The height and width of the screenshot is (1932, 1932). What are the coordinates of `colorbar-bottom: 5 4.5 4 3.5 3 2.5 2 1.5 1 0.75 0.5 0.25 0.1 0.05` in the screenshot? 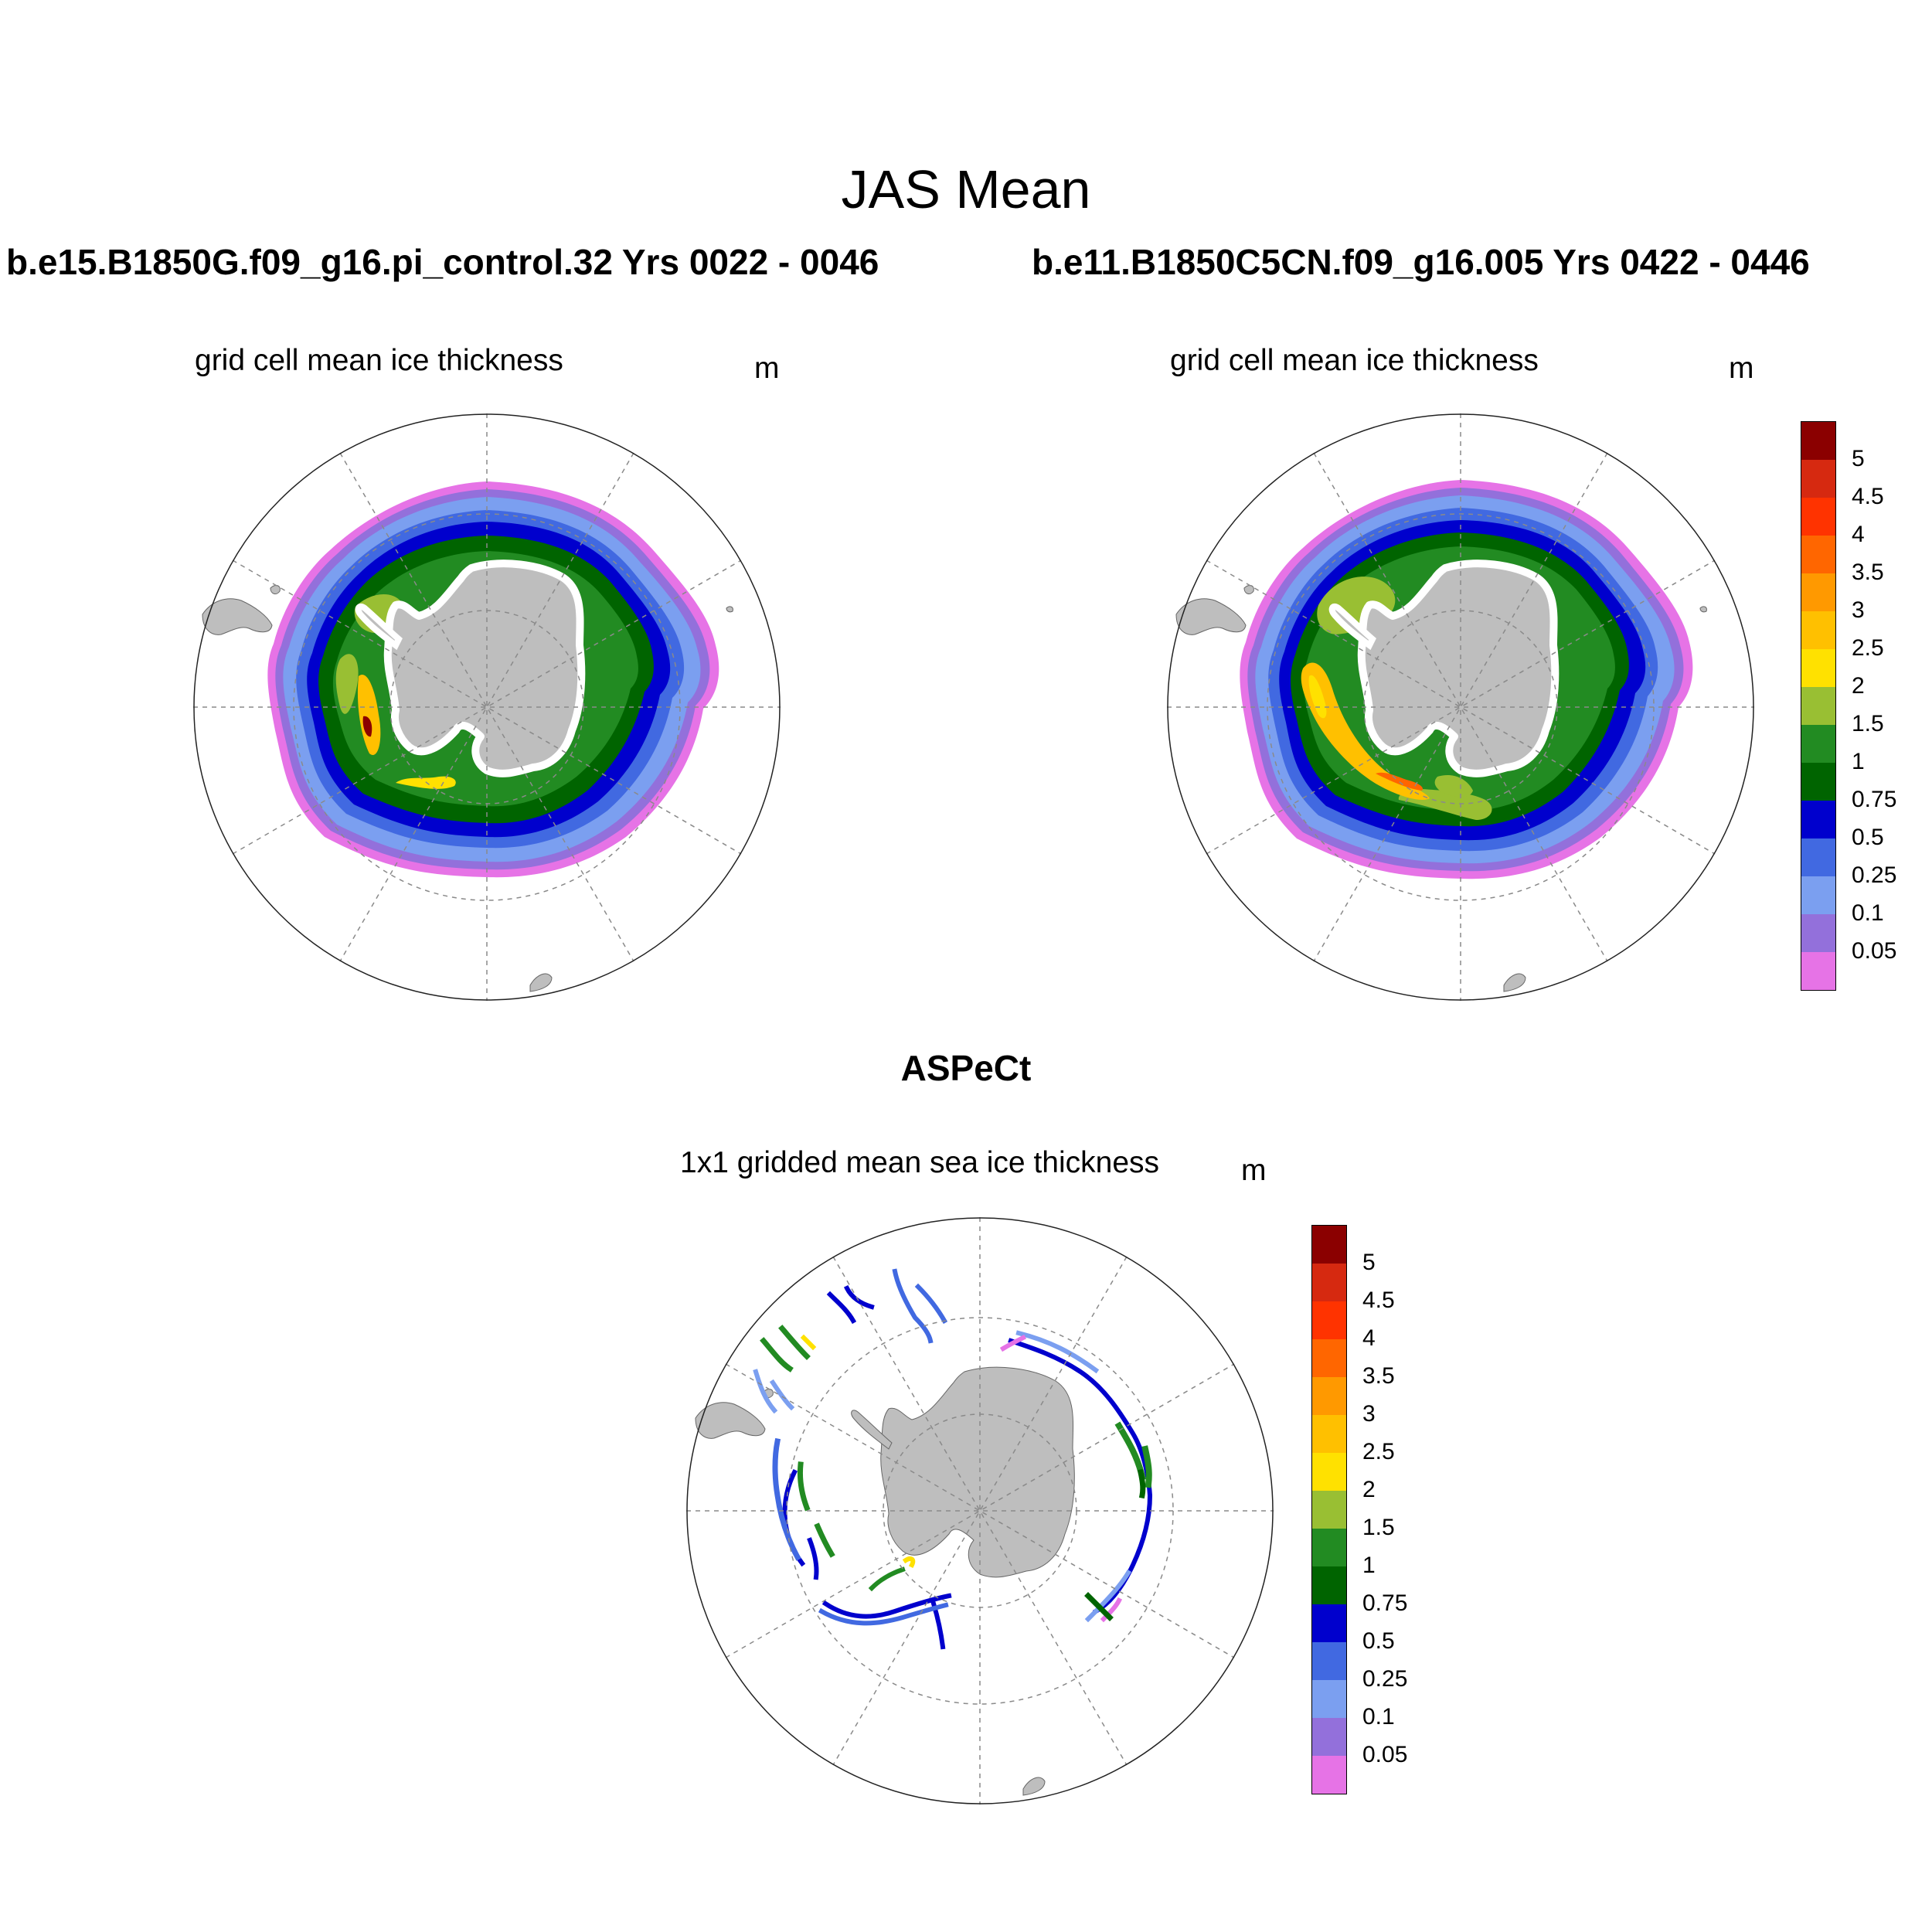 It's located at (1377, 1511).